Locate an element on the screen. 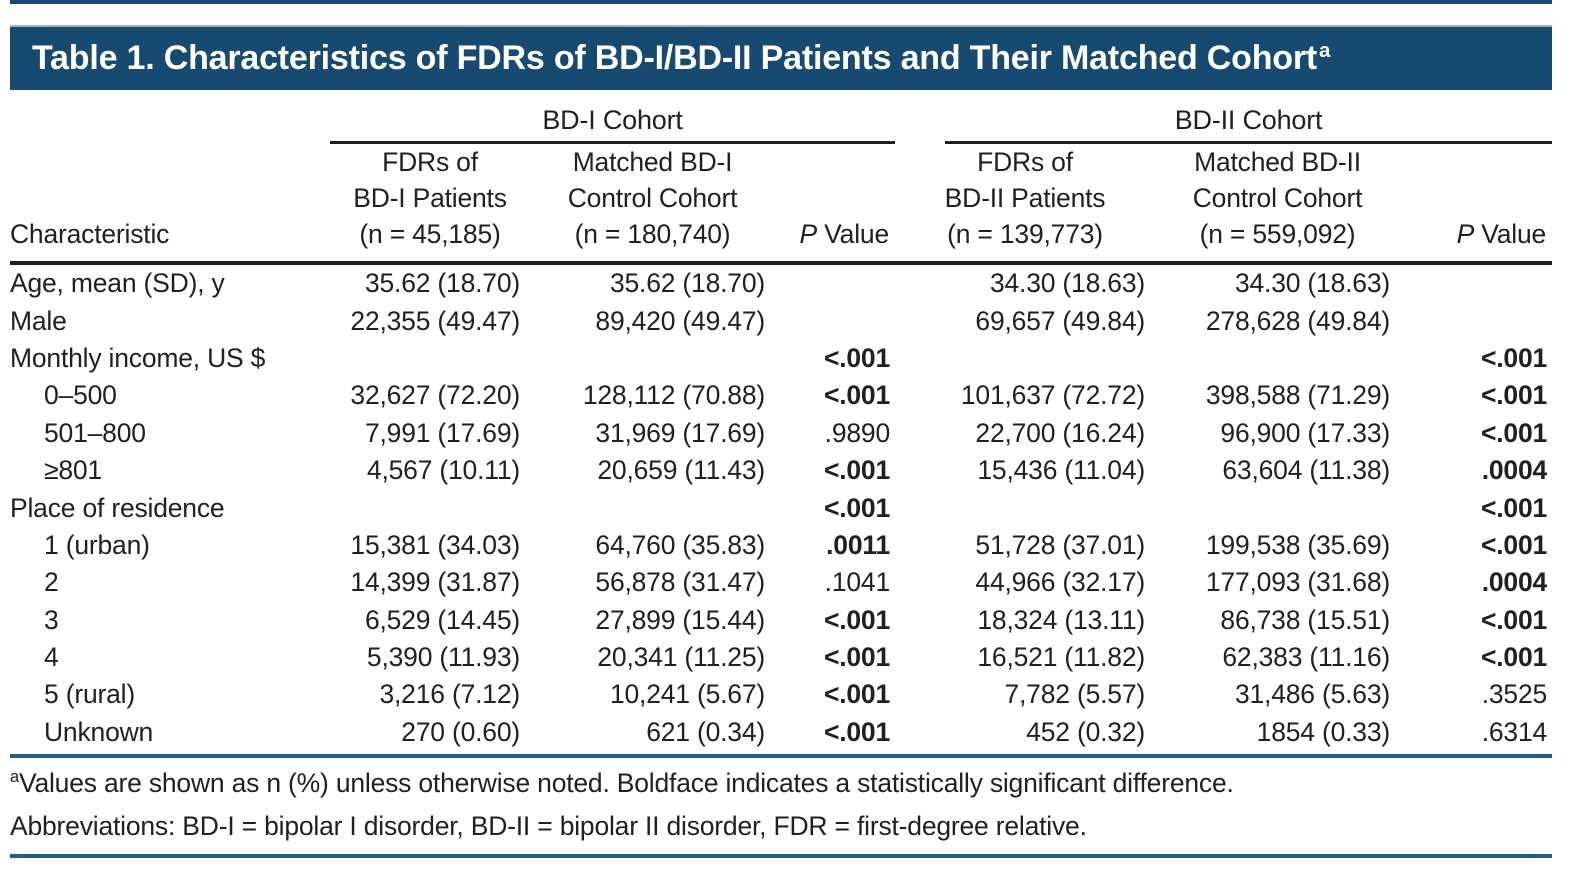 The image size is (1573, 876). group-header-bd1: BD-I Cohort is located at coordinates (612, 124).